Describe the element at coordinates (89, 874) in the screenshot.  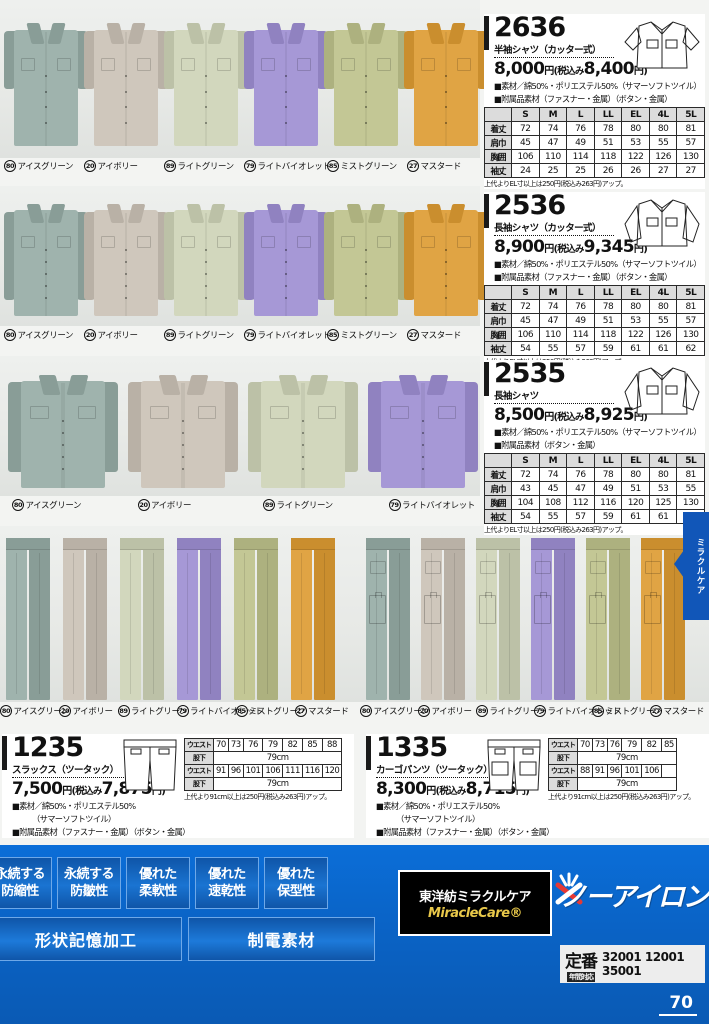
I see `feature-line-1: 永続する` at that location.